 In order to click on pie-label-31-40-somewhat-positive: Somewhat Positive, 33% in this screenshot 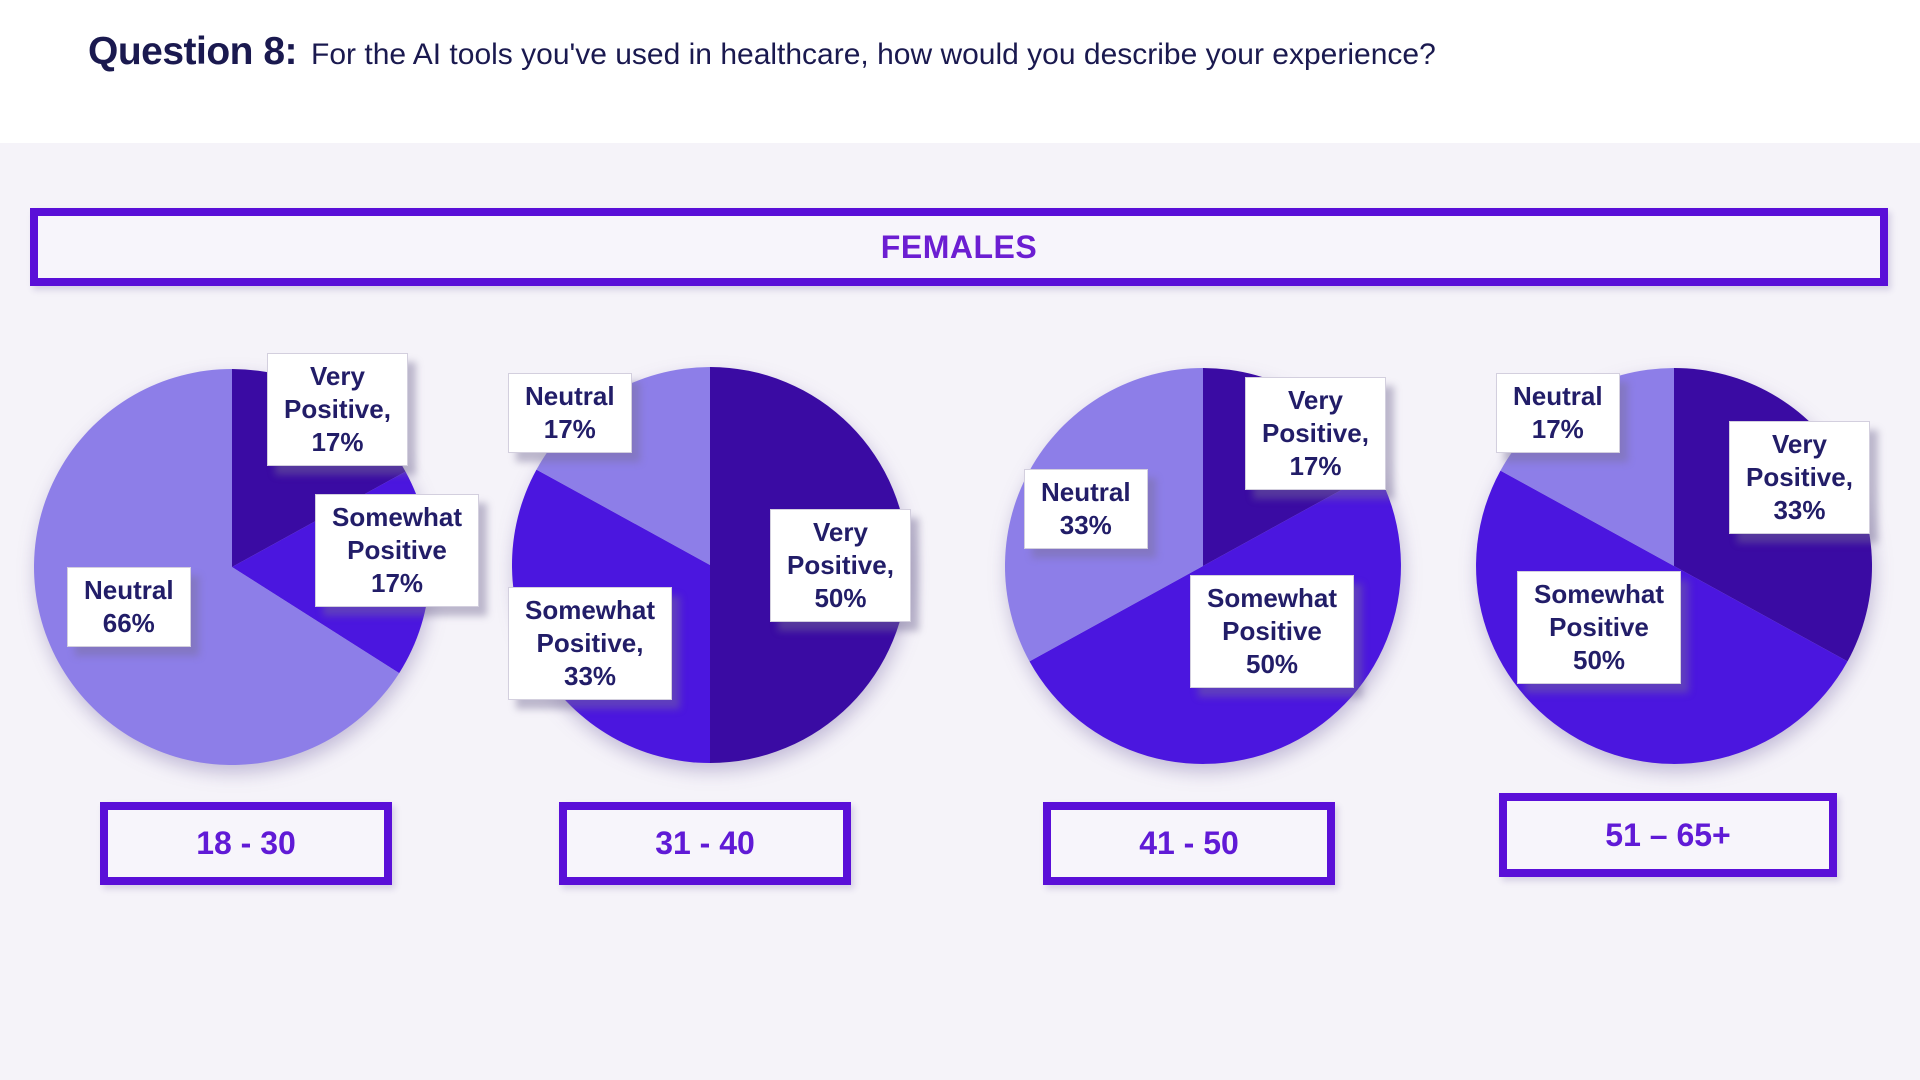, I will do `click(590, 643)`.